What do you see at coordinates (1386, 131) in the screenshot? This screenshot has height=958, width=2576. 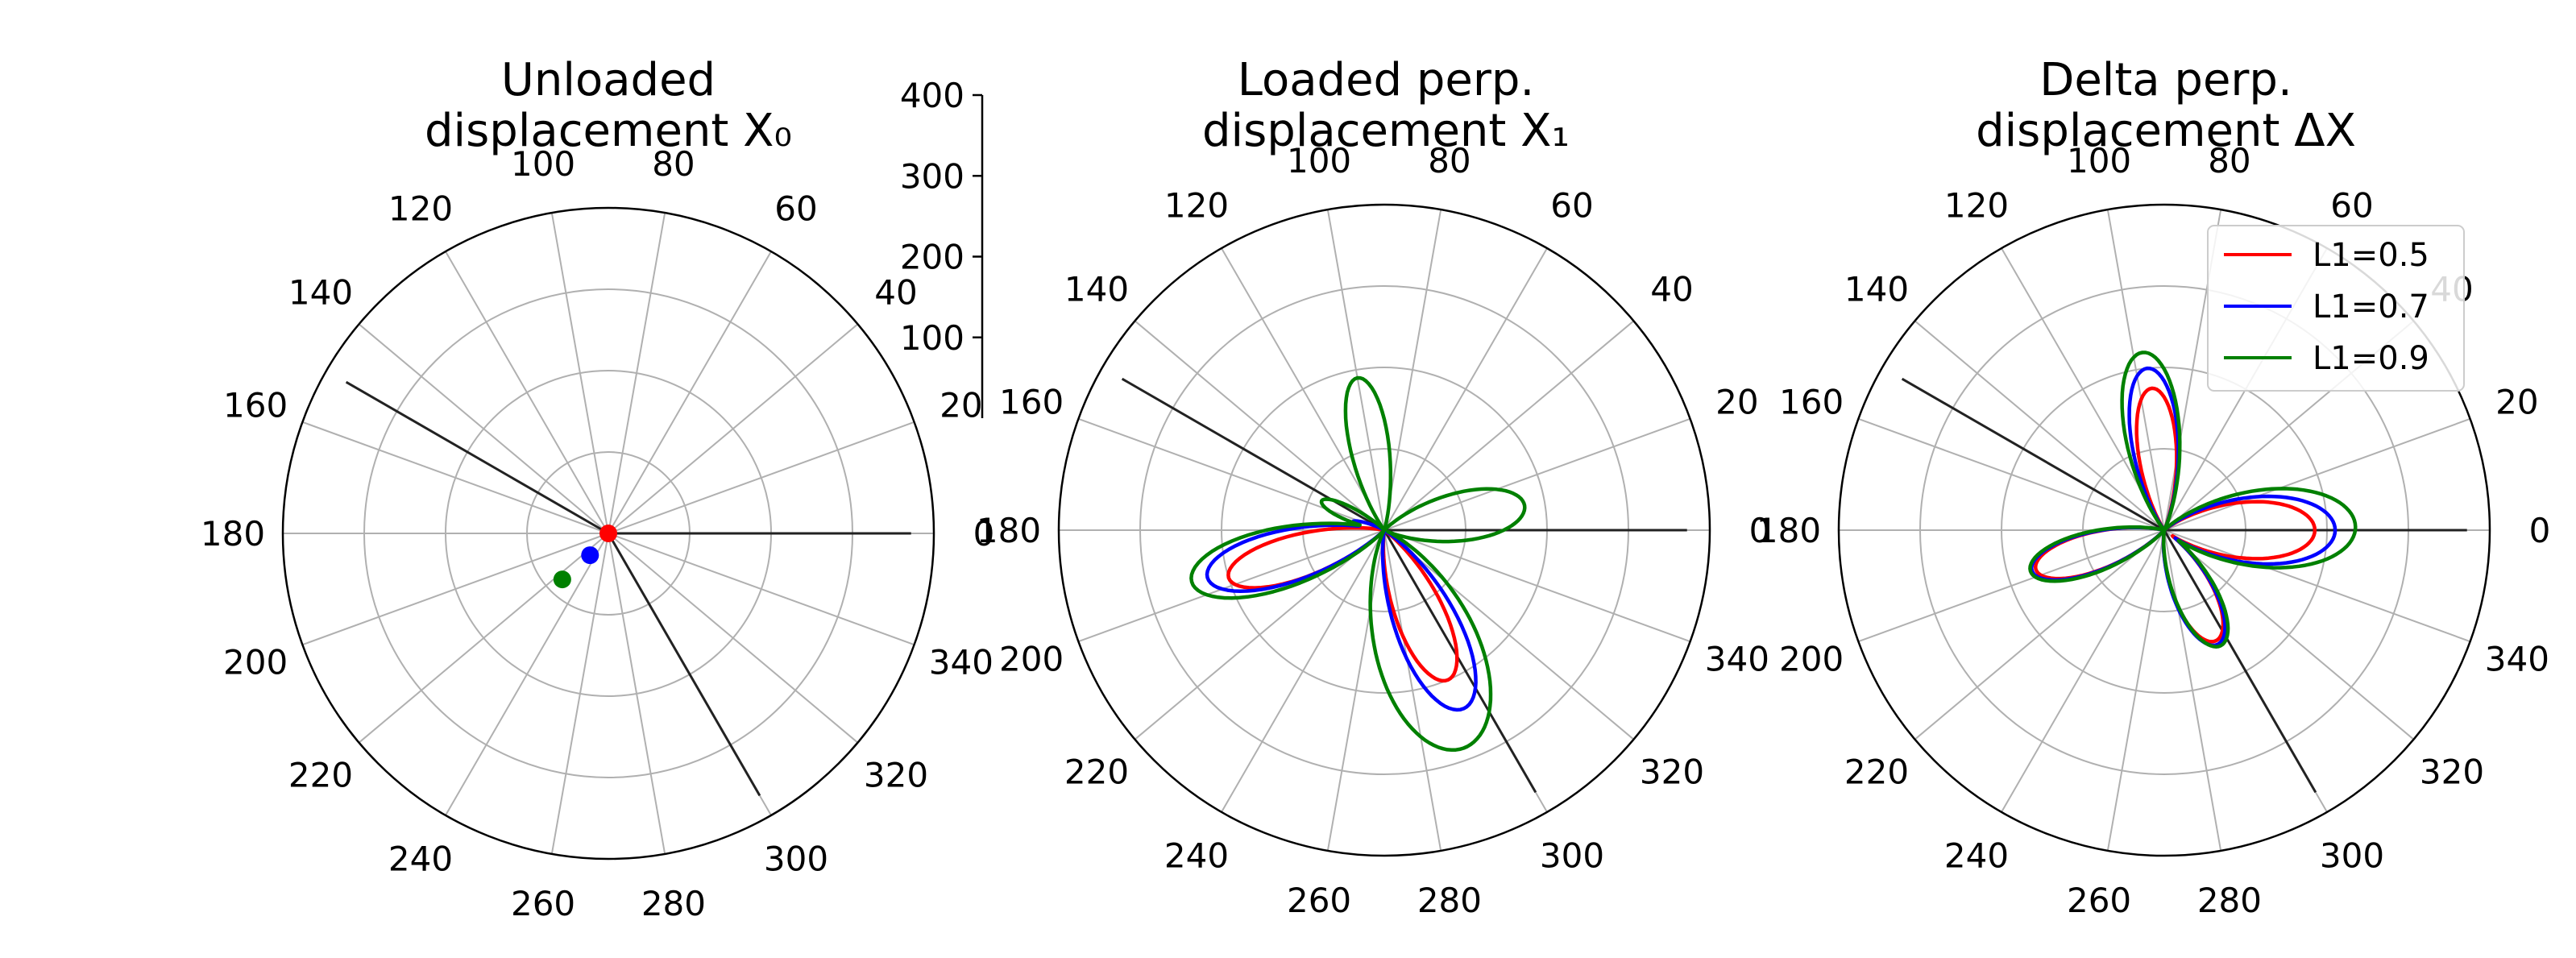 I see `panel-2-title-line-2: displacement X₁` at bounding box center [1386, 131].